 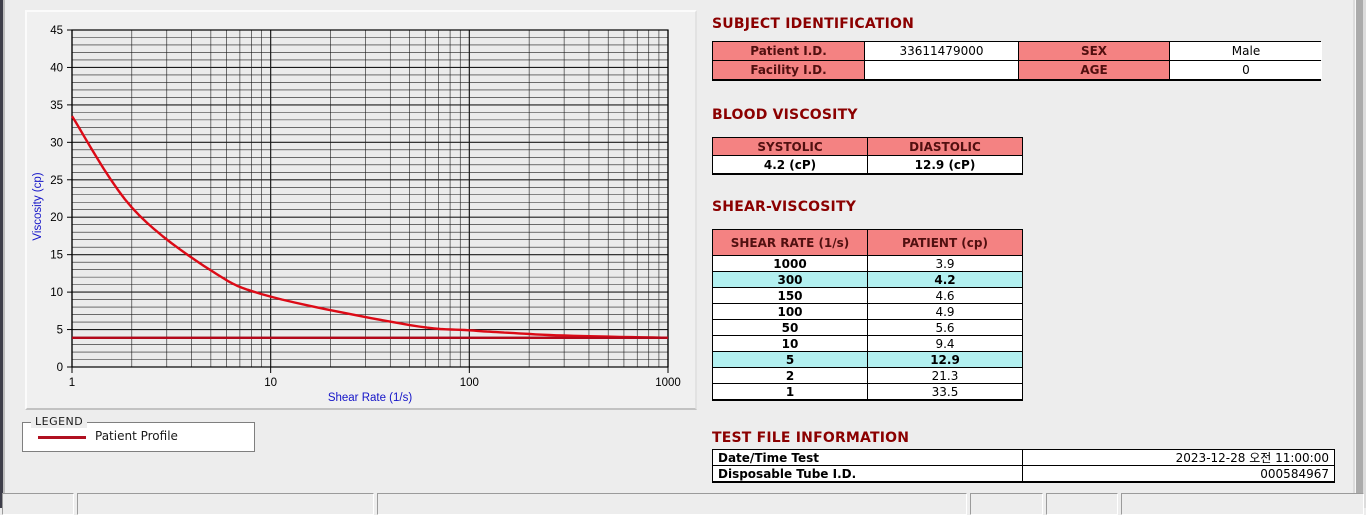 I want to click on patient-viscosity-cell: 21.3, so click(x=945, y=375).